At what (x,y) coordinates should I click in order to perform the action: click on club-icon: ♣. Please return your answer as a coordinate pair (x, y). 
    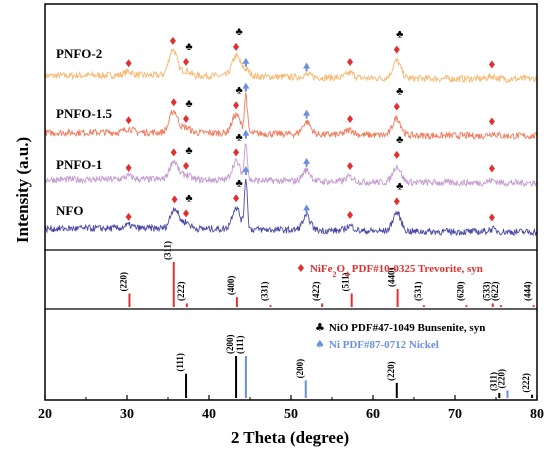
    Looking at the image, I should click on (320, 327).